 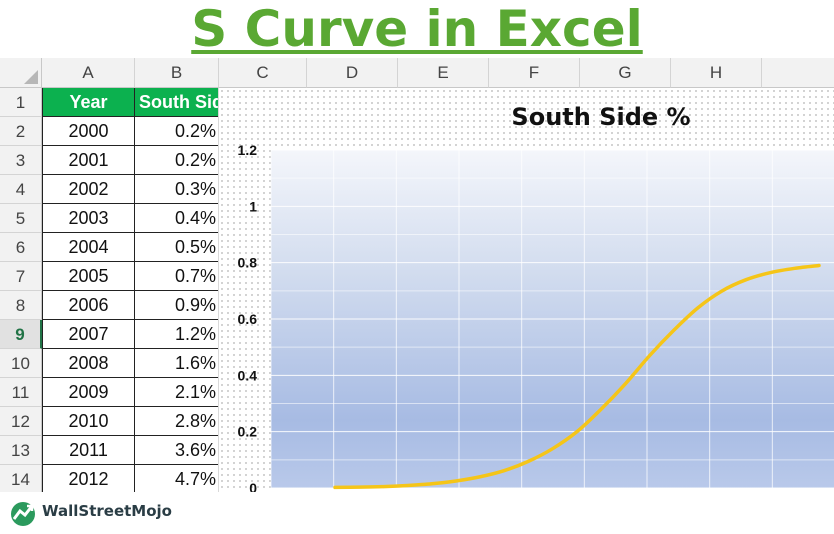 I want to click on cell-year: 2001, so click(x=88, y=160).